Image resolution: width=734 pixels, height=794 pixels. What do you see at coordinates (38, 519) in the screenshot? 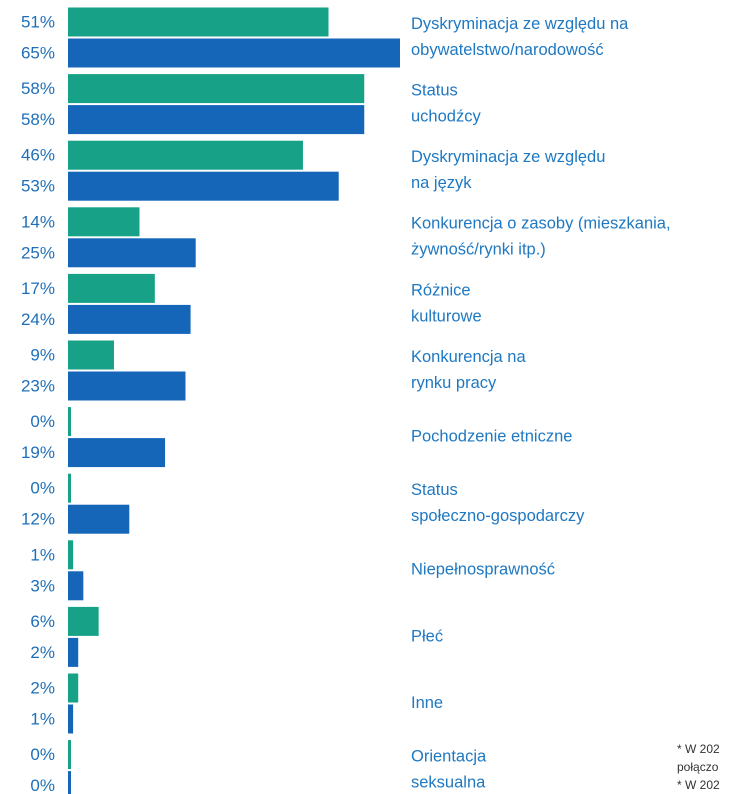
I see `value-label: 12%` at bounding box center [38, 519].